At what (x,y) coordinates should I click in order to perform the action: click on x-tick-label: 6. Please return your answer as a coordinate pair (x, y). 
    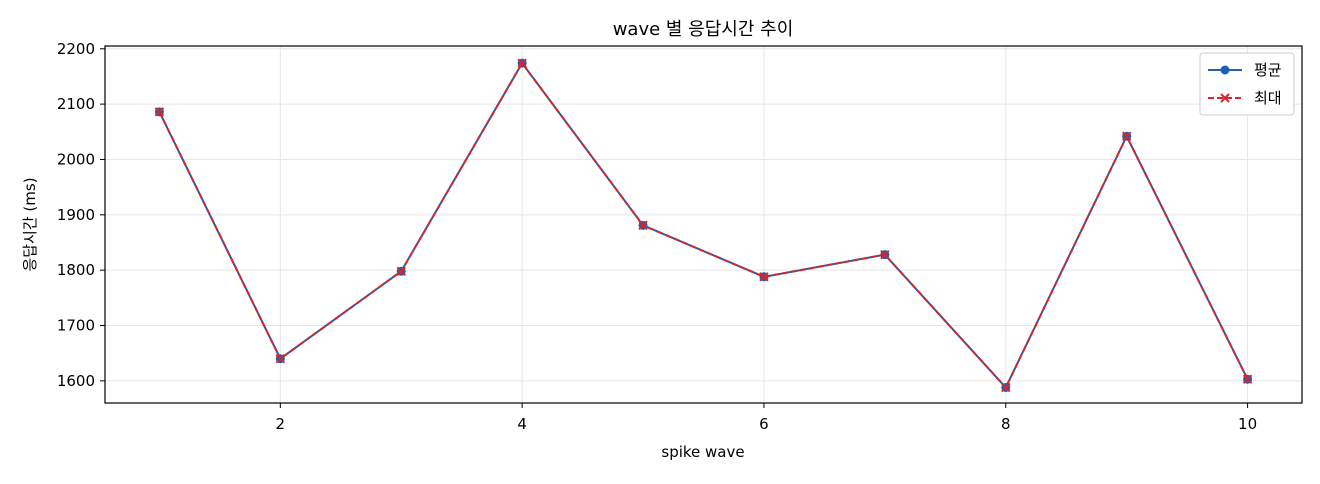
    Looking at the image, I should click on (764, 424).